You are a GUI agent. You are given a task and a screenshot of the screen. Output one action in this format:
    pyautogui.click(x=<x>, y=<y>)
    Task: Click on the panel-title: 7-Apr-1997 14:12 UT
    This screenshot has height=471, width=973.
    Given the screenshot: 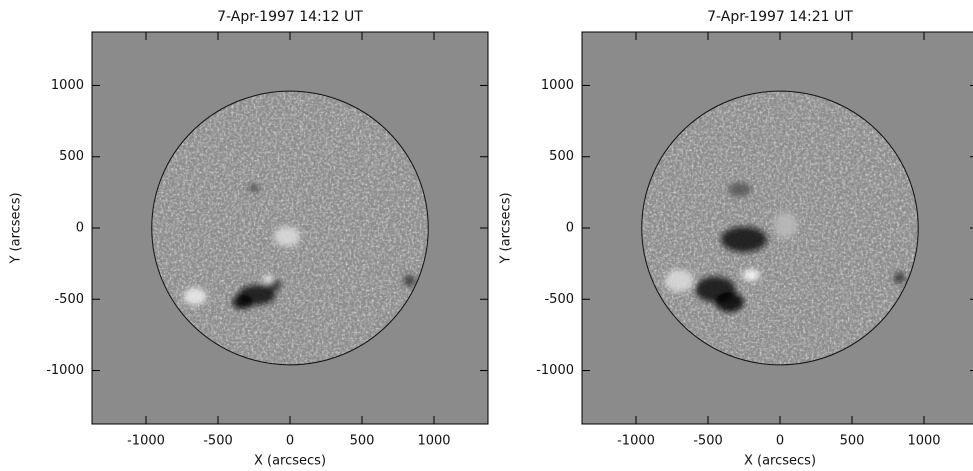 What is the action you would take?
    pyautogui.click(x=290, y=17)
    